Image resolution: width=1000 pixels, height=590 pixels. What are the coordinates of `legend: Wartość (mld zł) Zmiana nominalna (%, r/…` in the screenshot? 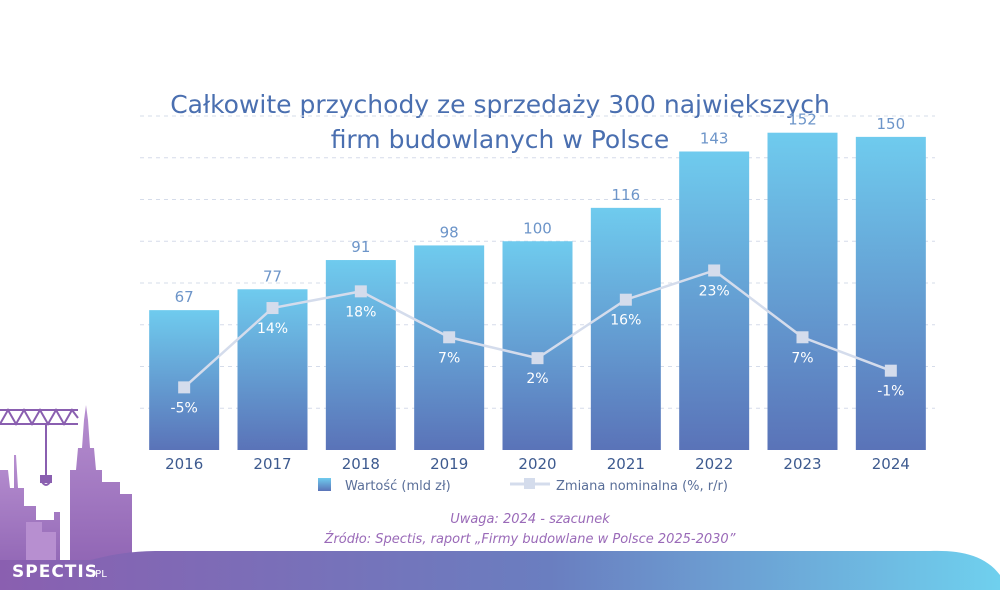 It's located at (523, 486).